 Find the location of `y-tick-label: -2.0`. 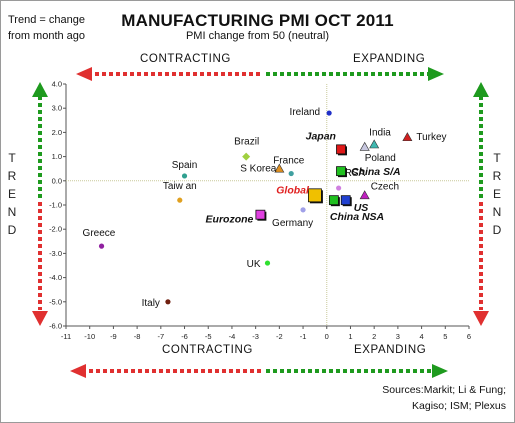

y-tick-label: -2.0 is located at coordinates (55, 229).